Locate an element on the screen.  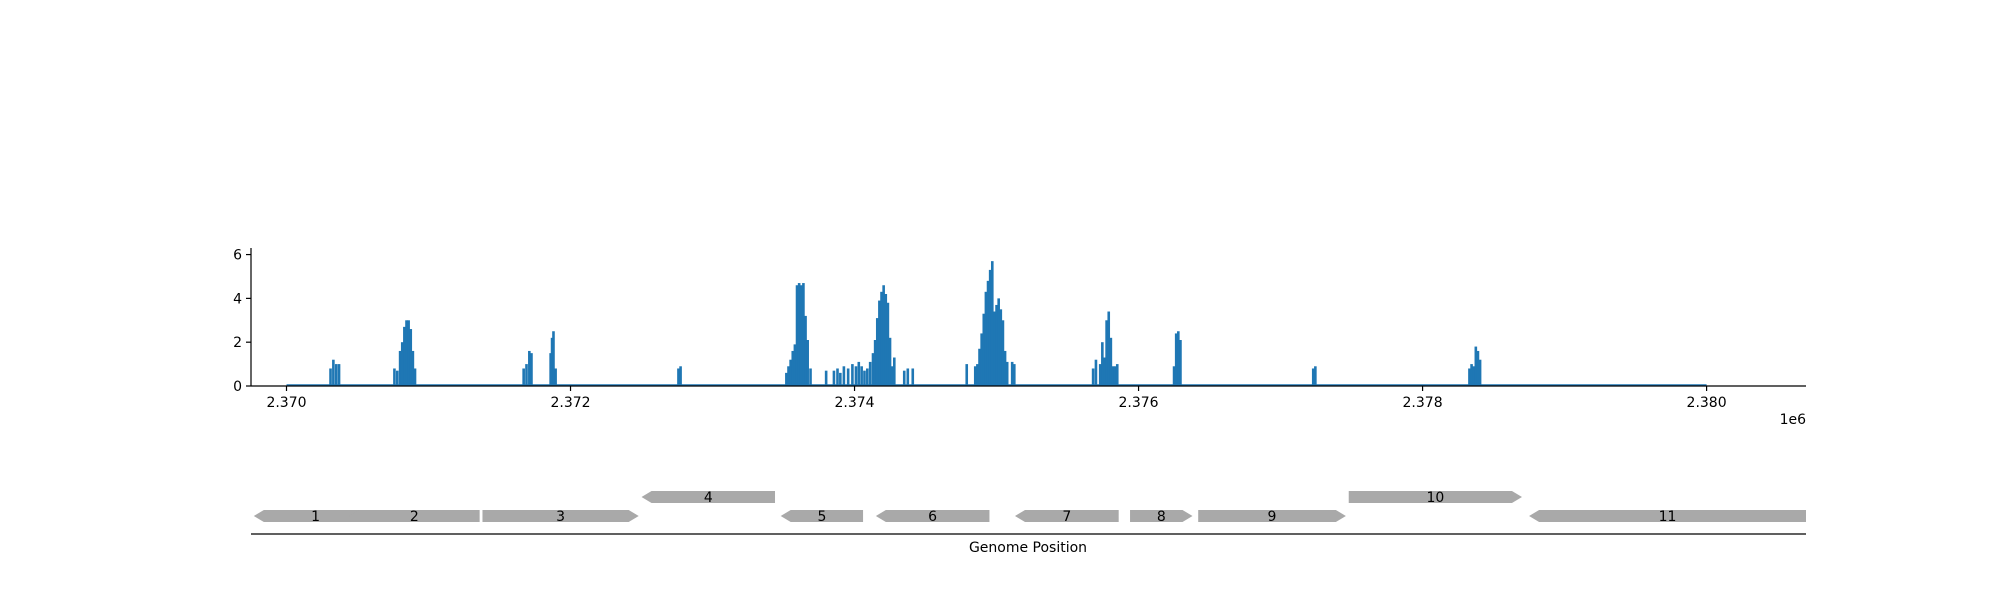
gene-label: 9 is located at coordinates (1272, 517).